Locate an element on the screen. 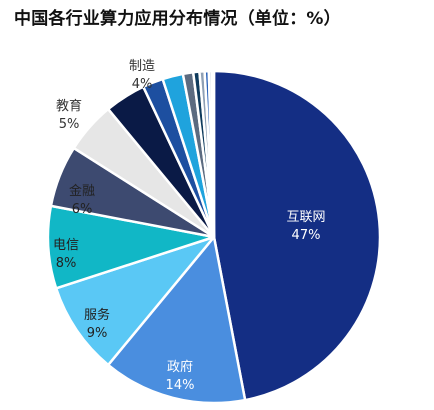  slice-category-label-6: 制造 is located at coordinates (142, 66).